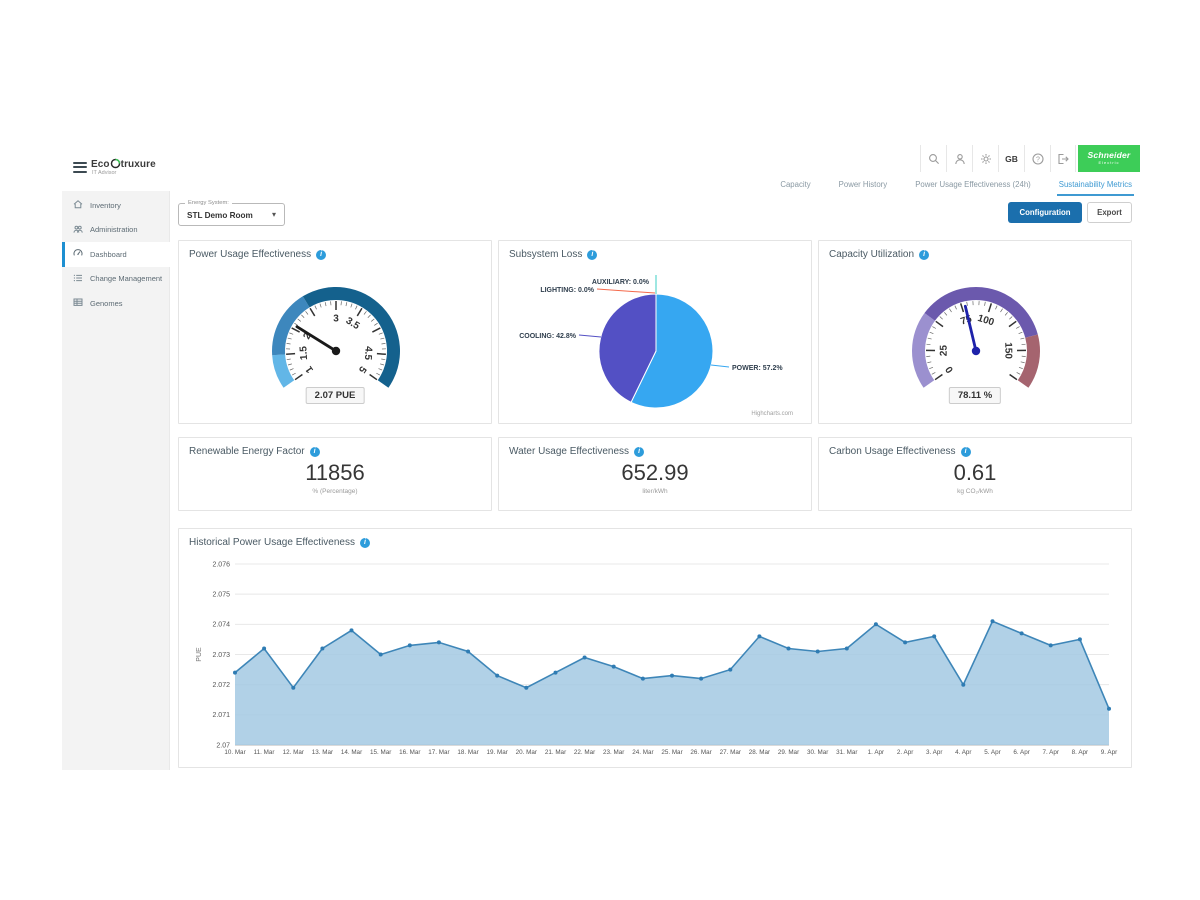  Describe the element at coordinates (772, 414) in the screenshot. I see `svg-text: Highcharts.com` at that location.